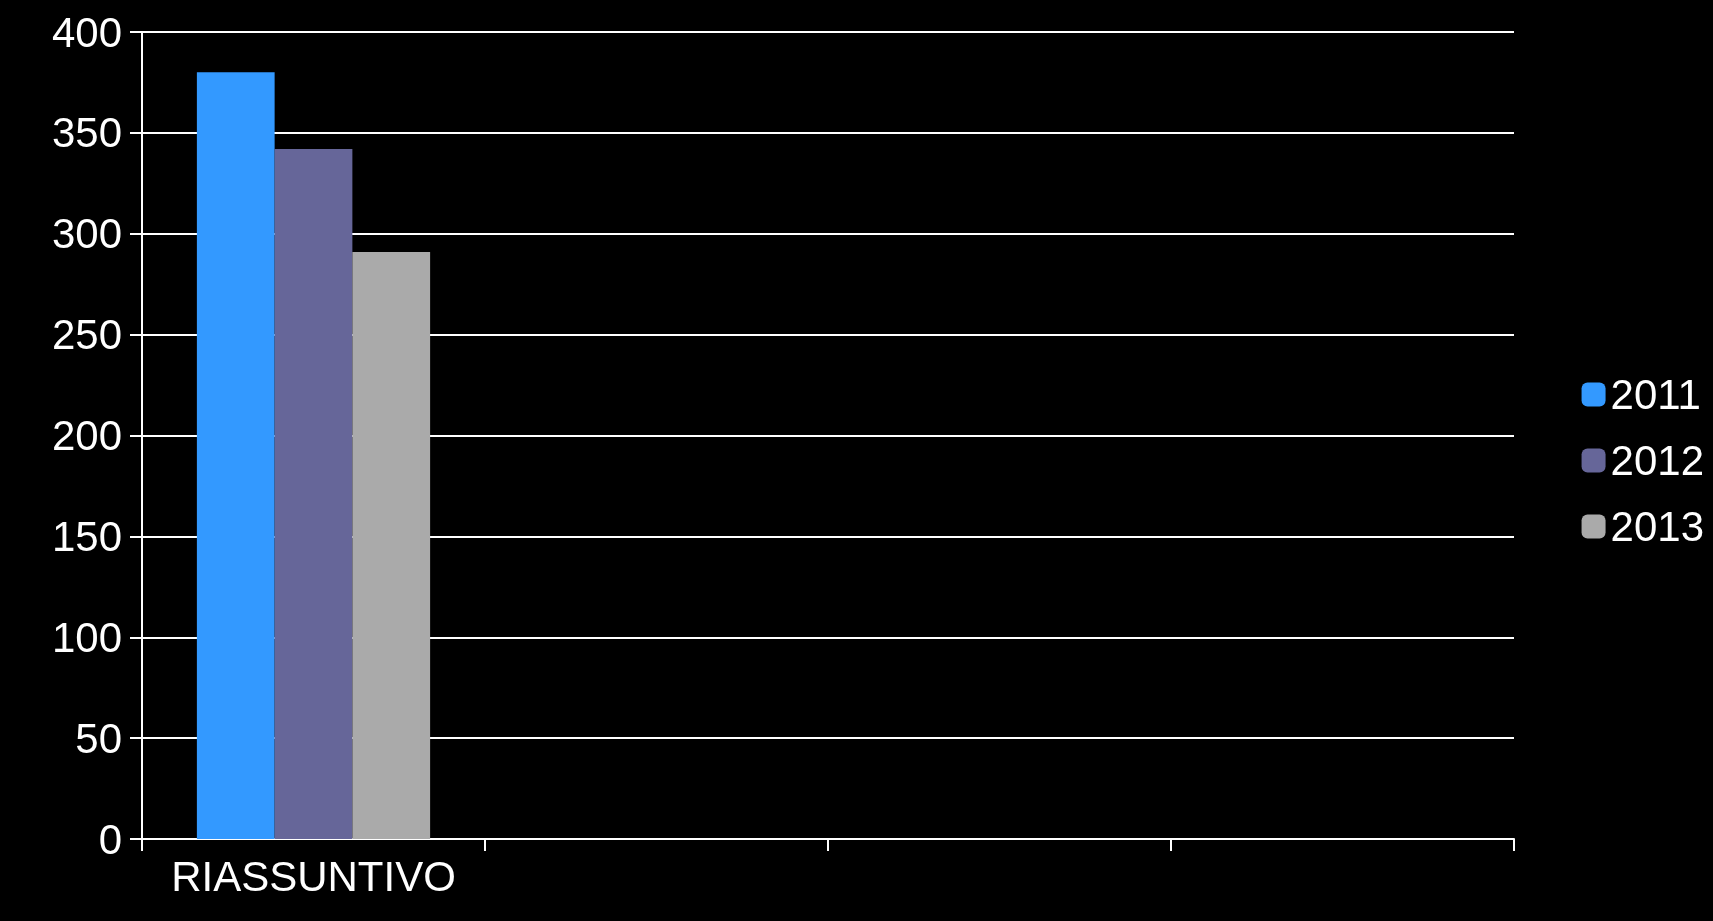  What do you see at coordinates (86, 32) in the screenshot?
I see `y-tick-label: 400` at bounding box center [86, 32].